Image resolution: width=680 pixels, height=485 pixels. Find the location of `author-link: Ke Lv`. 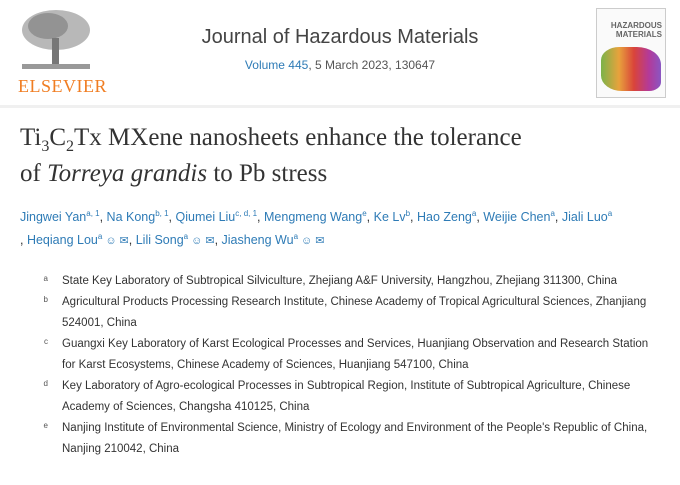

author-link: Ke Lv is located at coordinates (389, 217).